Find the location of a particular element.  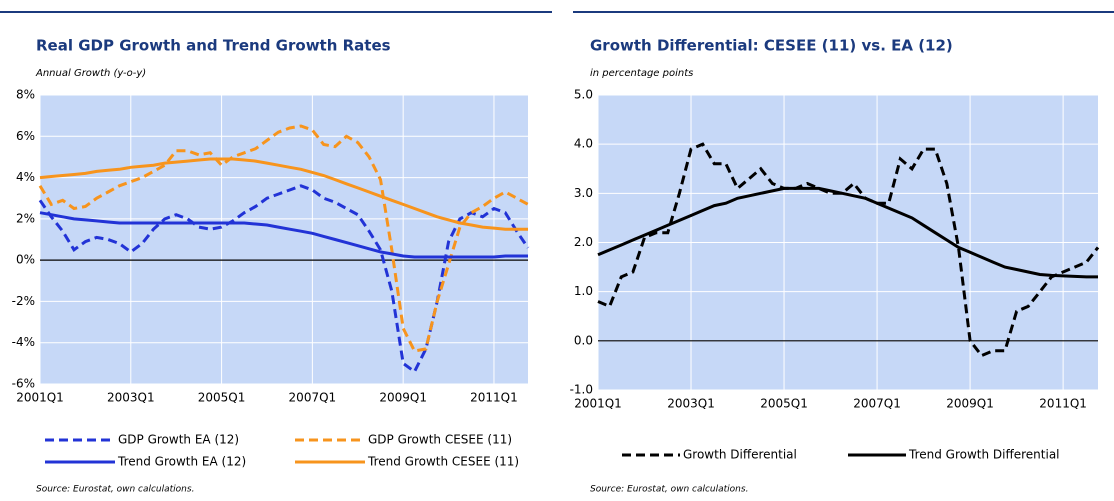

legend-label: Trend Growth CESEE (11) is located at coordinates (443, 462).